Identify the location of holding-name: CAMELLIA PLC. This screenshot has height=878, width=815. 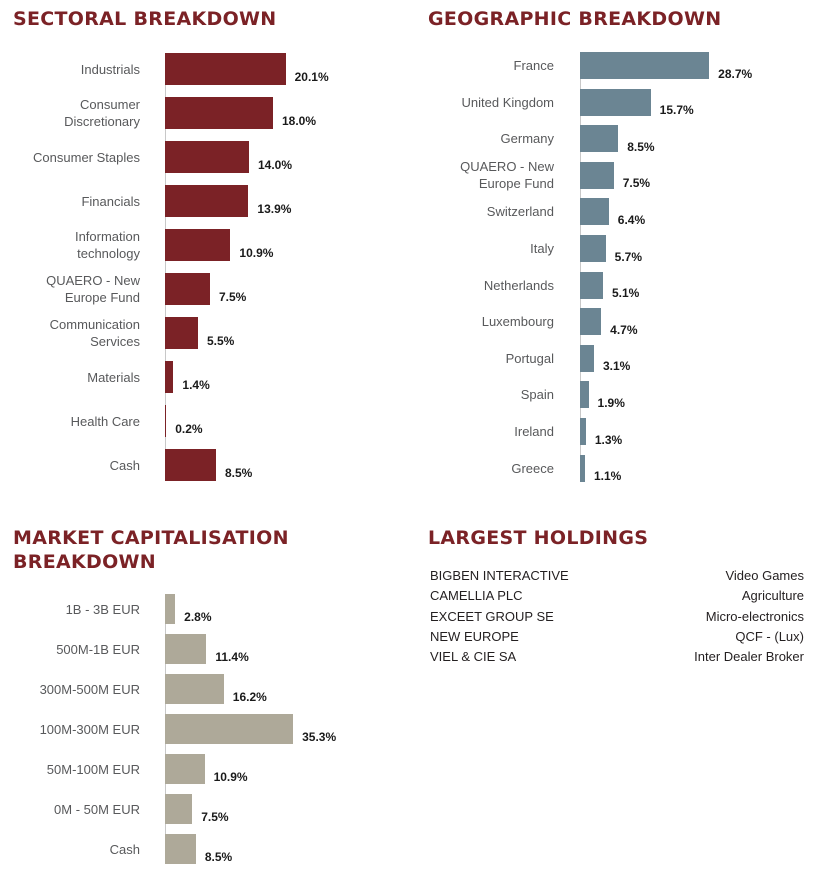
(476, 596).